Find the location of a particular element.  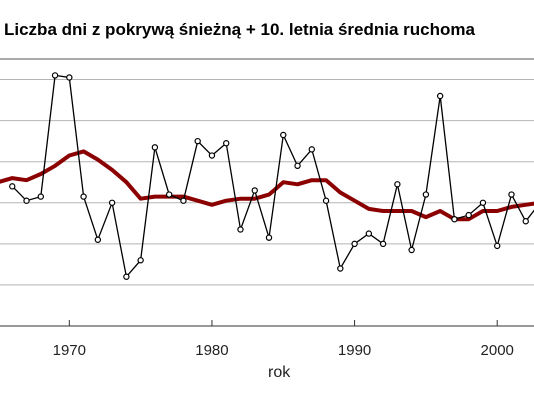

x-axis-label: rok is located at coordinates (279, 372).